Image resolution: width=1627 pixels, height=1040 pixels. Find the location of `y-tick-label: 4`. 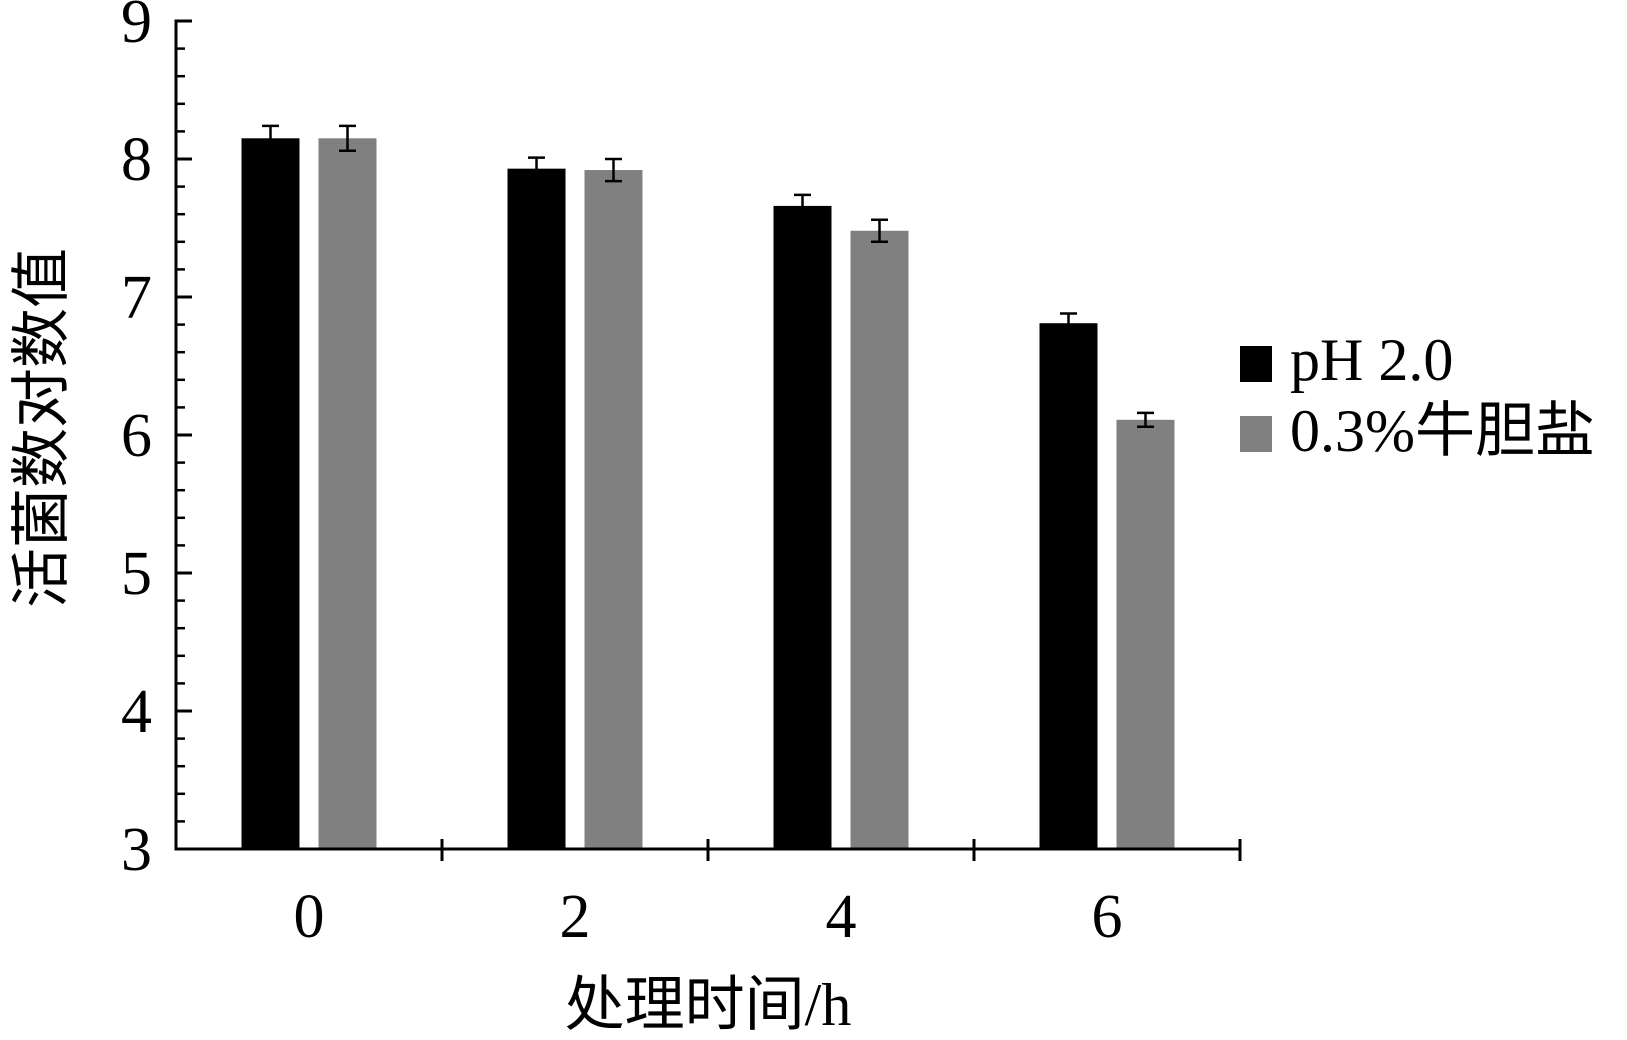

y-tick-label: 4 is located at coordinates (136, 712).